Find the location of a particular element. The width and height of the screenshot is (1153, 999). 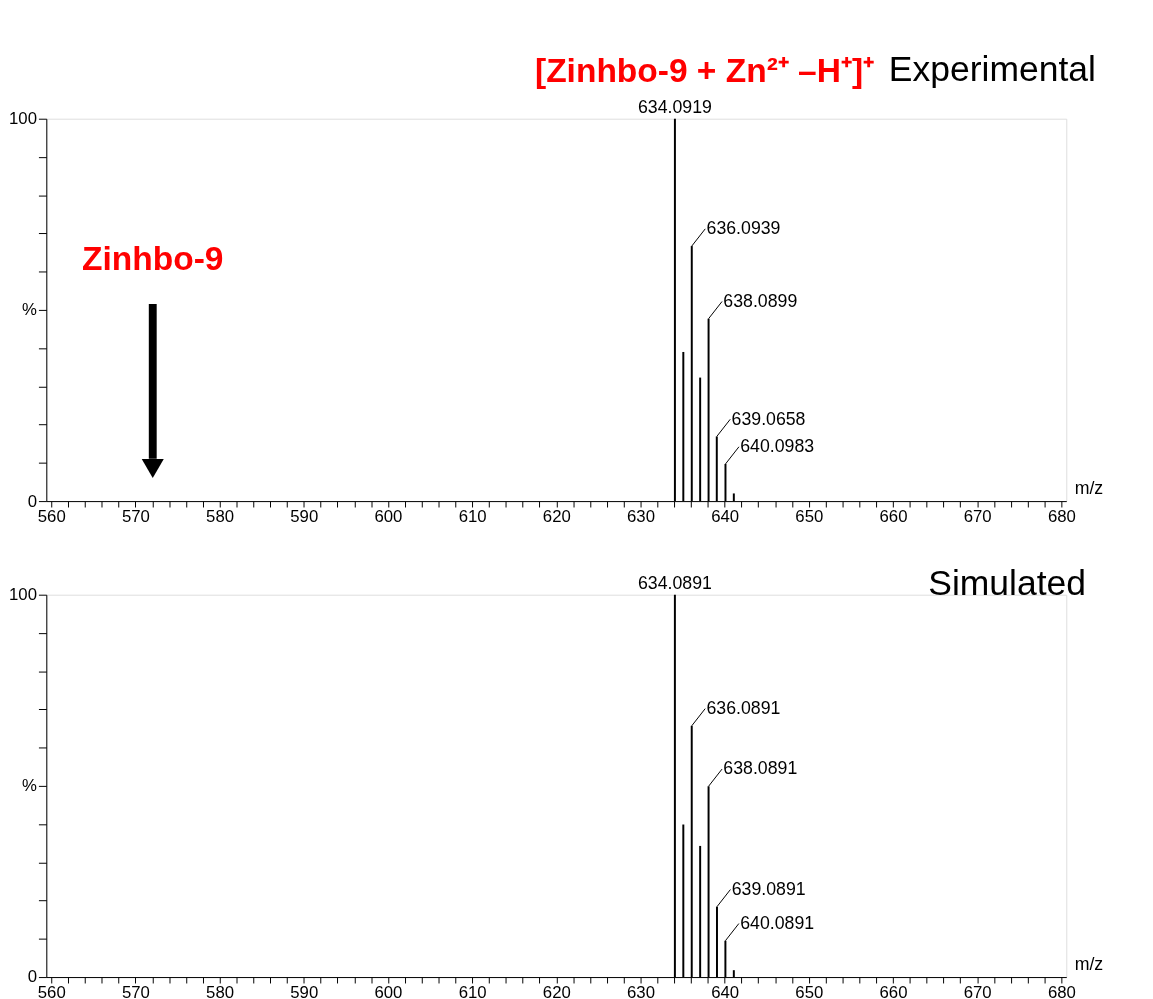

chart-title: Simulated is located at coordinates (1007, 582).